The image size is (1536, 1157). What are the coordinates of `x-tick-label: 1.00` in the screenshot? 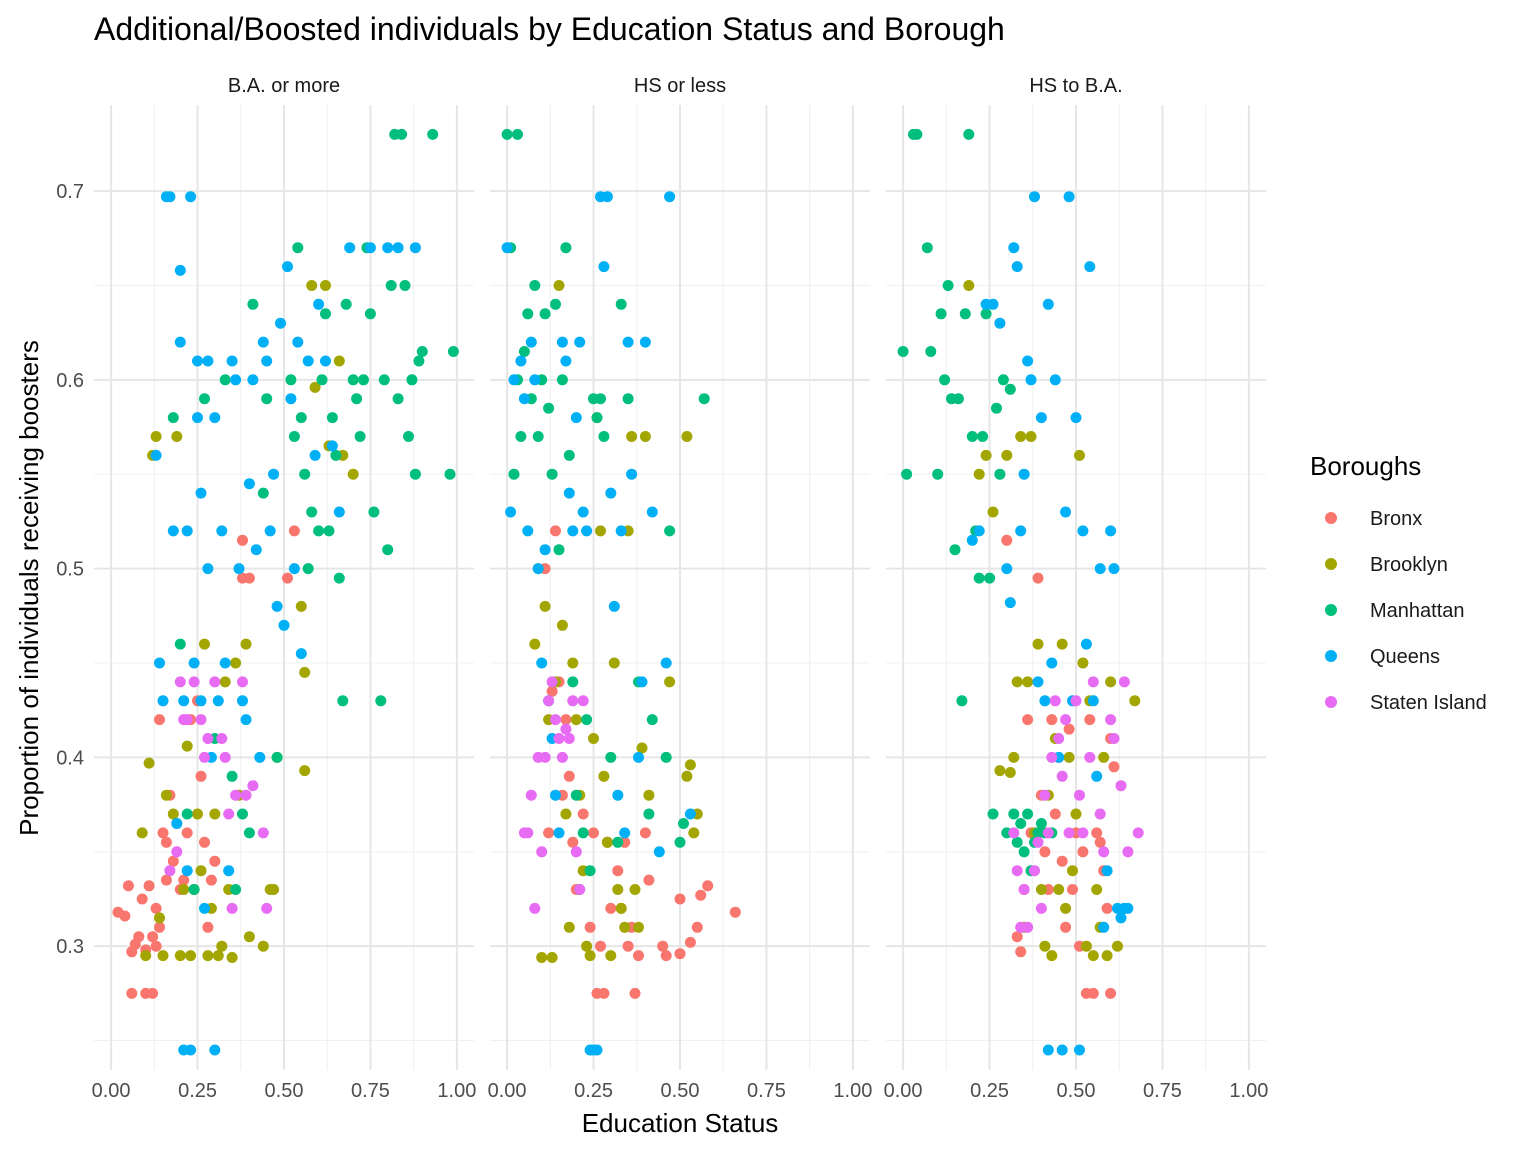 It's located at (852, 1091).